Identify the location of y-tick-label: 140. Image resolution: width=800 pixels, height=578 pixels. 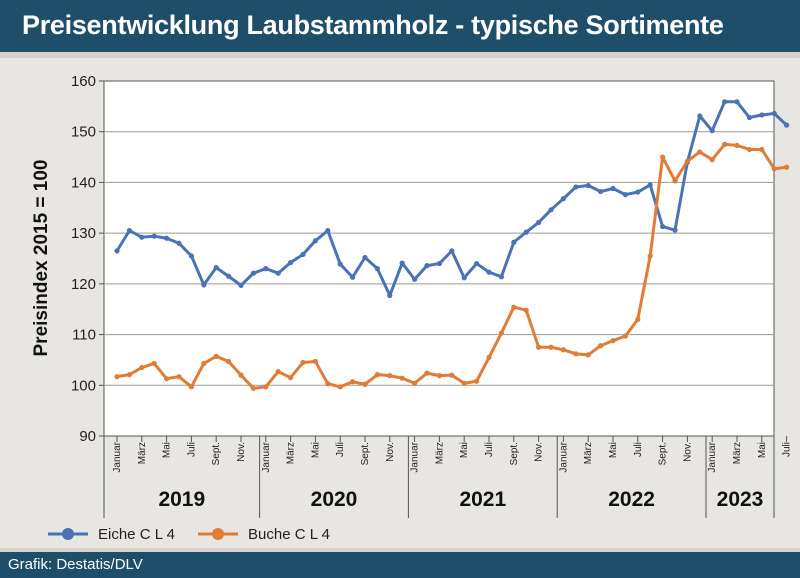
(83, 182).